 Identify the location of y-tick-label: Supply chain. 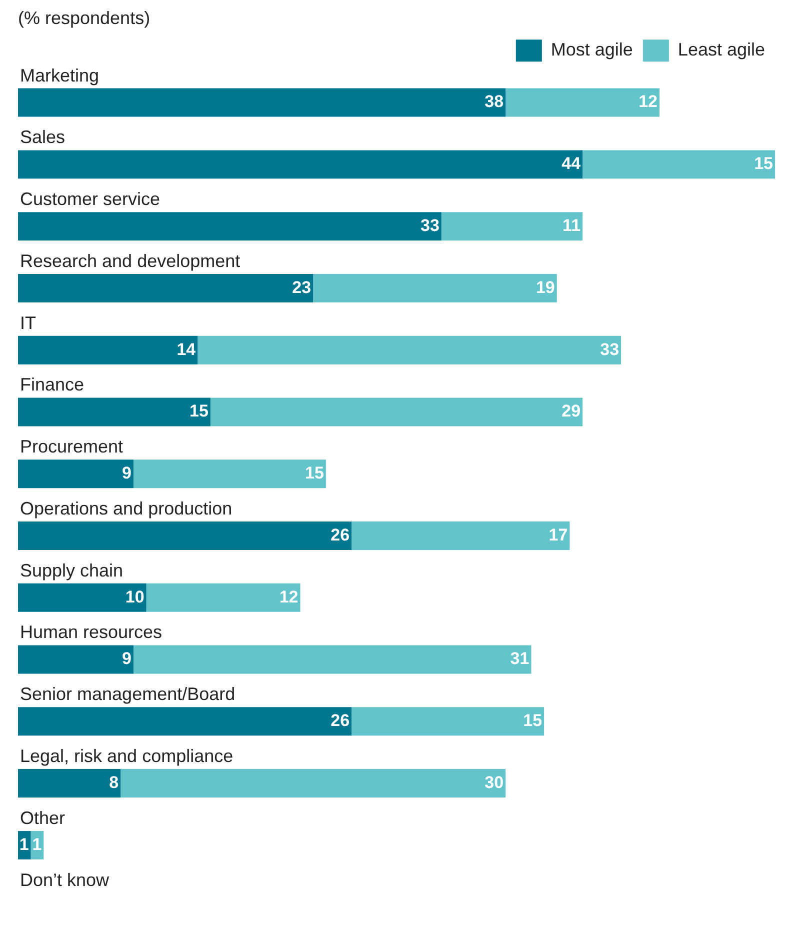
(72, 570).